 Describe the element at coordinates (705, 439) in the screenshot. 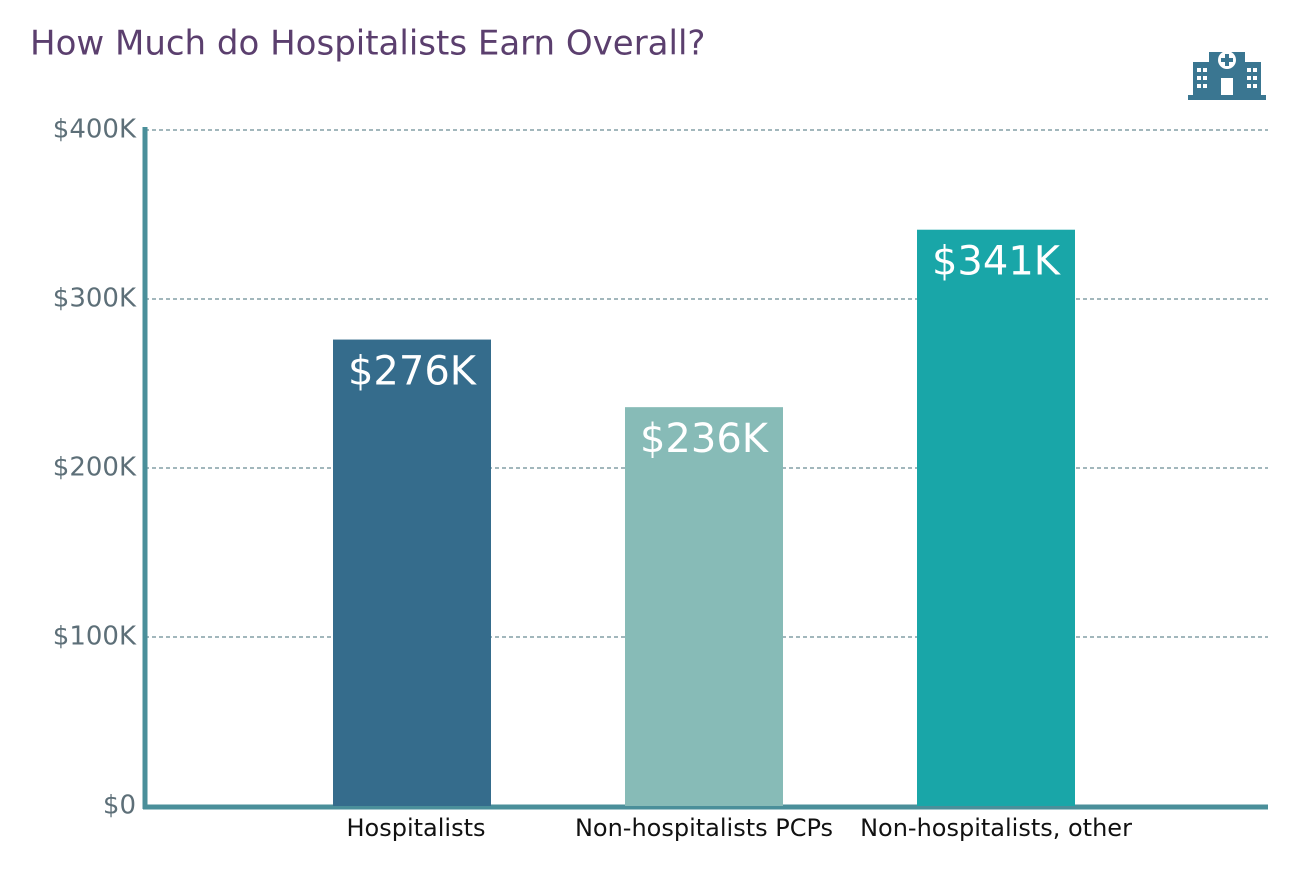

I see `value-label: $236K` at that location.